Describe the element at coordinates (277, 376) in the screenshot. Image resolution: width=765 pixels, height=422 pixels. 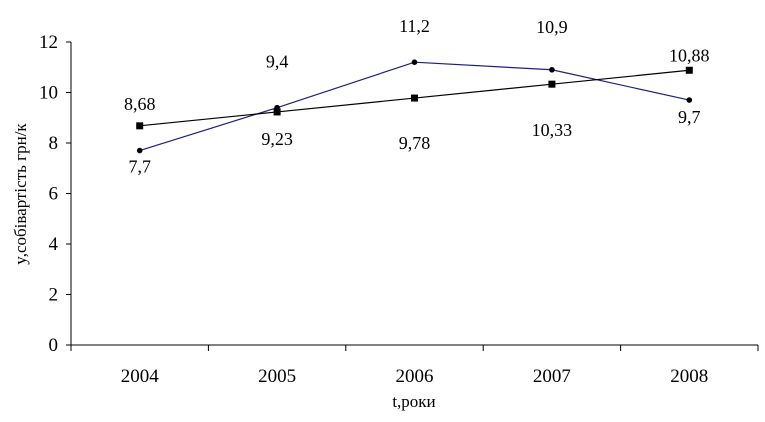
I see `x-tick-label: 2005` at that location.